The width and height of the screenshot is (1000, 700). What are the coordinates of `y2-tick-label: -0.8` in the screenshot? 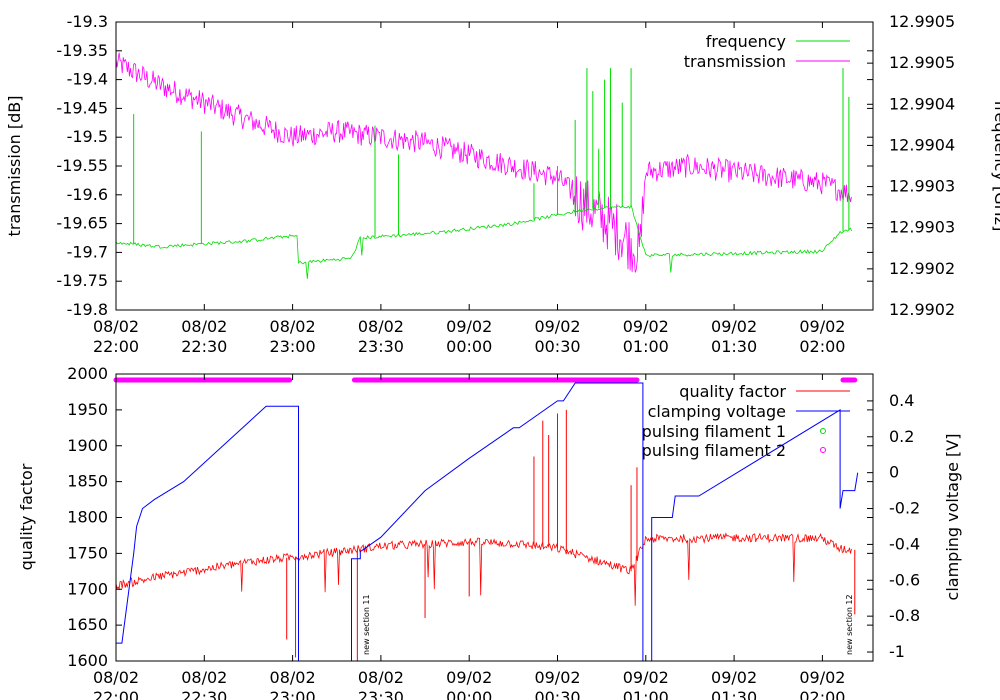 It's located at (904, 615).